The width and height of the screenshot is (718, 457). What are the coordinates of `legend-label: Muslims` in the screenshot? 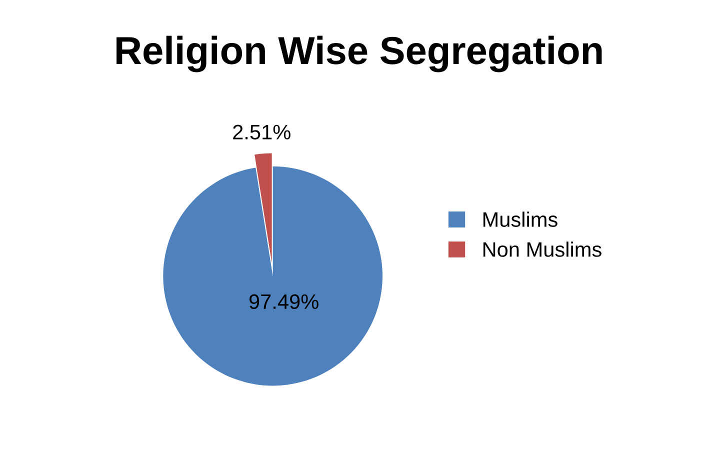 It's located at (520, 219).